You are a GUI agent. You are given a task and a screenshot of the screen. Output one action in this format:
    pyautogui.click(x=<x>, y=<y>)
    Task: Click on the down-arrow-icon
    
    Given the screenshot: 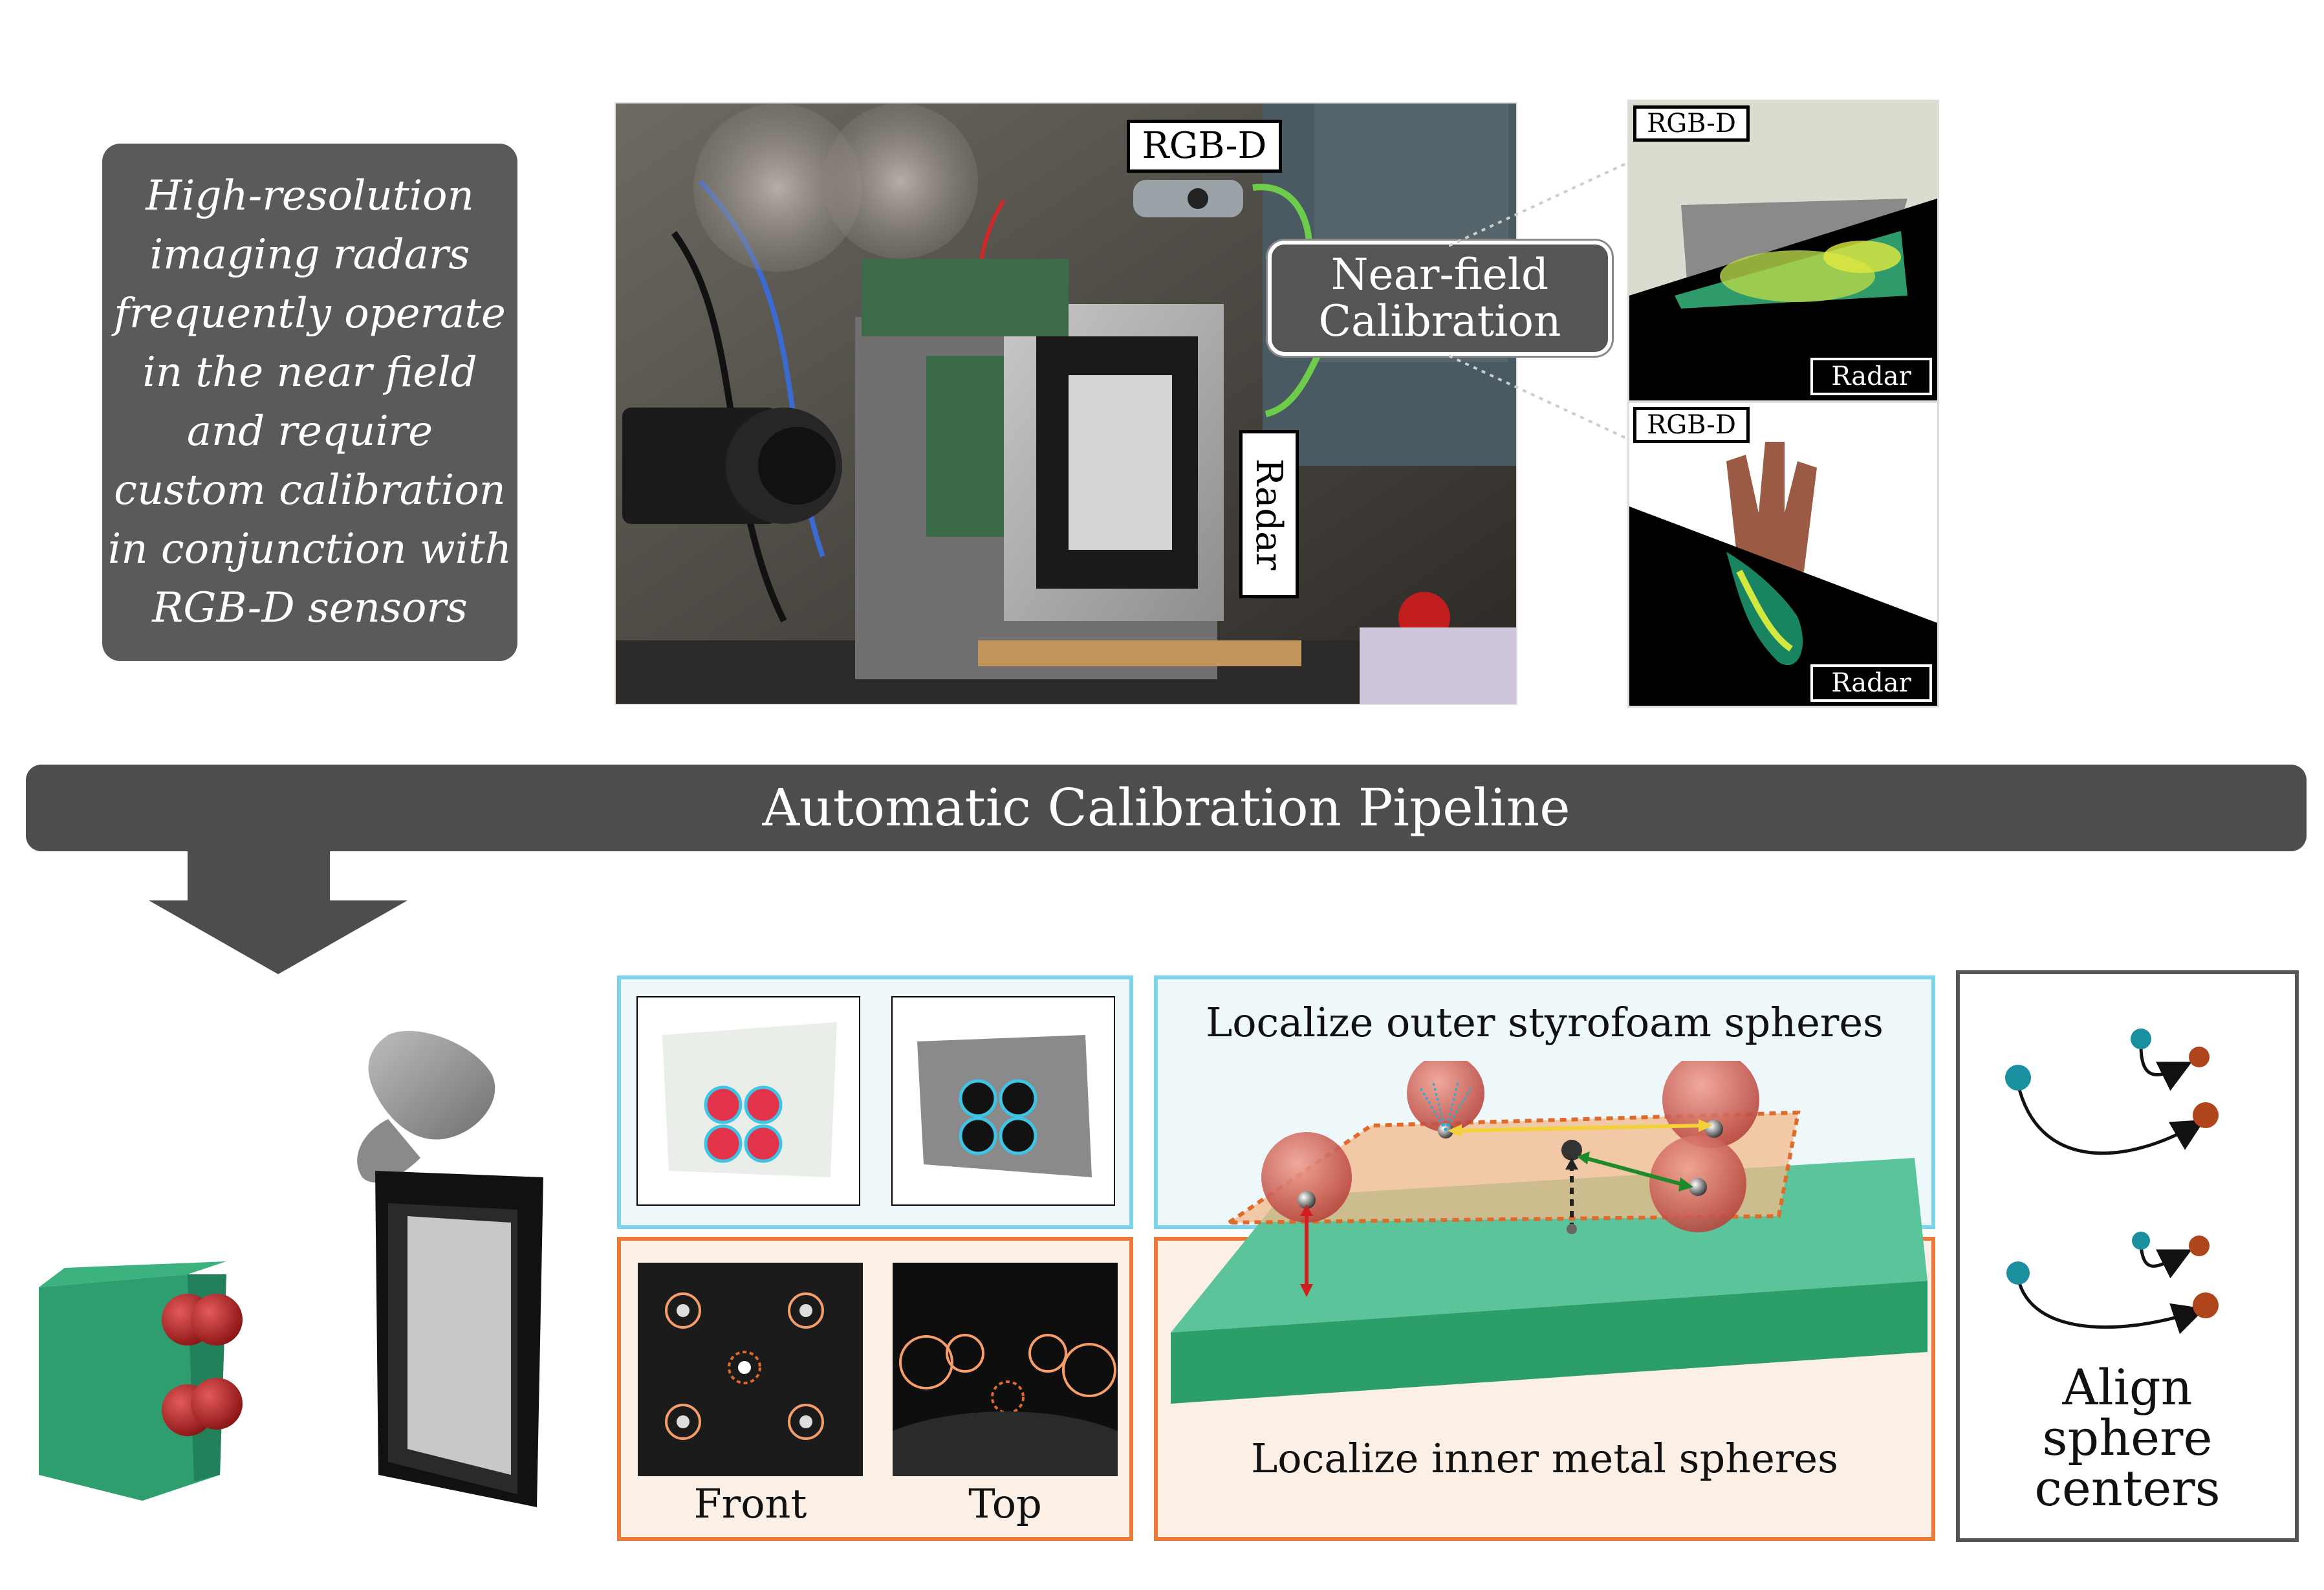 What is the action you would take?
    pyautogui.click(x=278, y=911)
    